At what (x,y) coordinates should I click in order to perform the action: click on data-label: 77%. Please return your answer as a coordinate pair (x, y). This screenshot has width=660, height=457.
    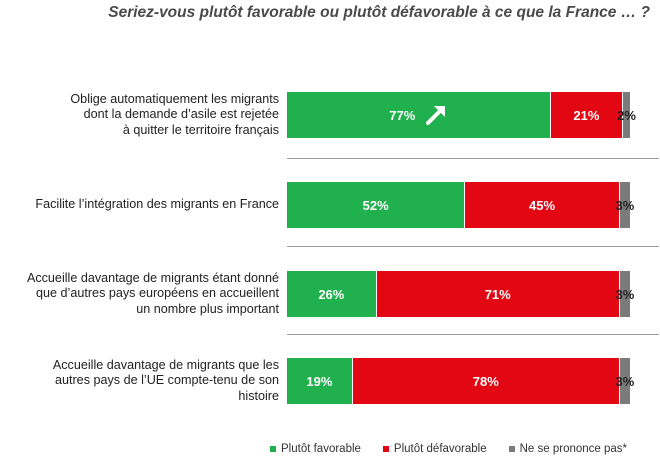
    Looking at the image, I should click on (402, 115).